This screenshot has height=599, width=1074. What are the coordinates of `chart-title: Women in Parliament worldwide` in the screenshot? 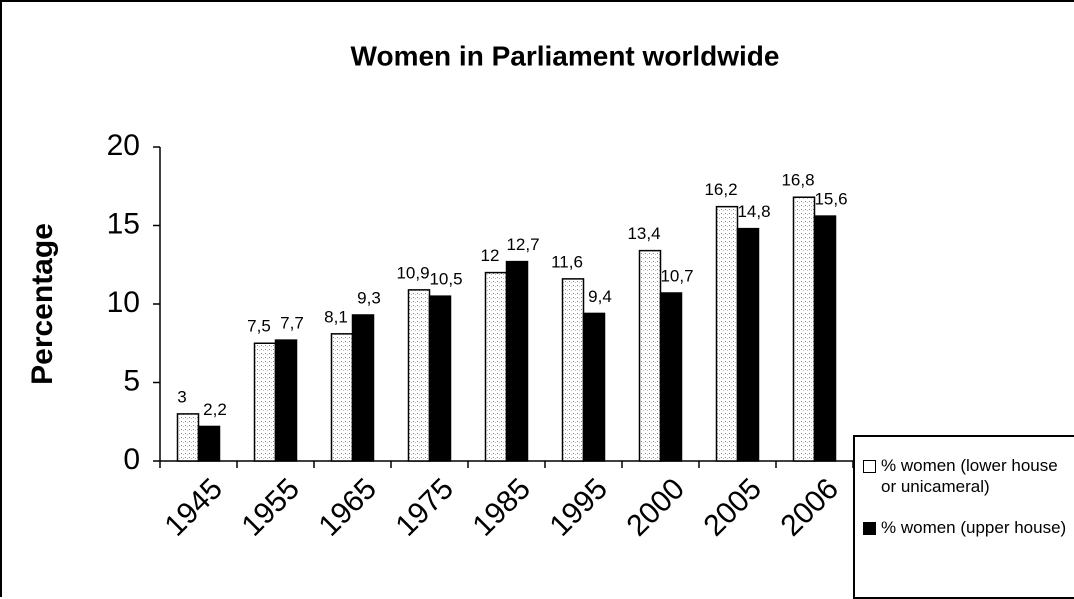 It's located at (565, 55).